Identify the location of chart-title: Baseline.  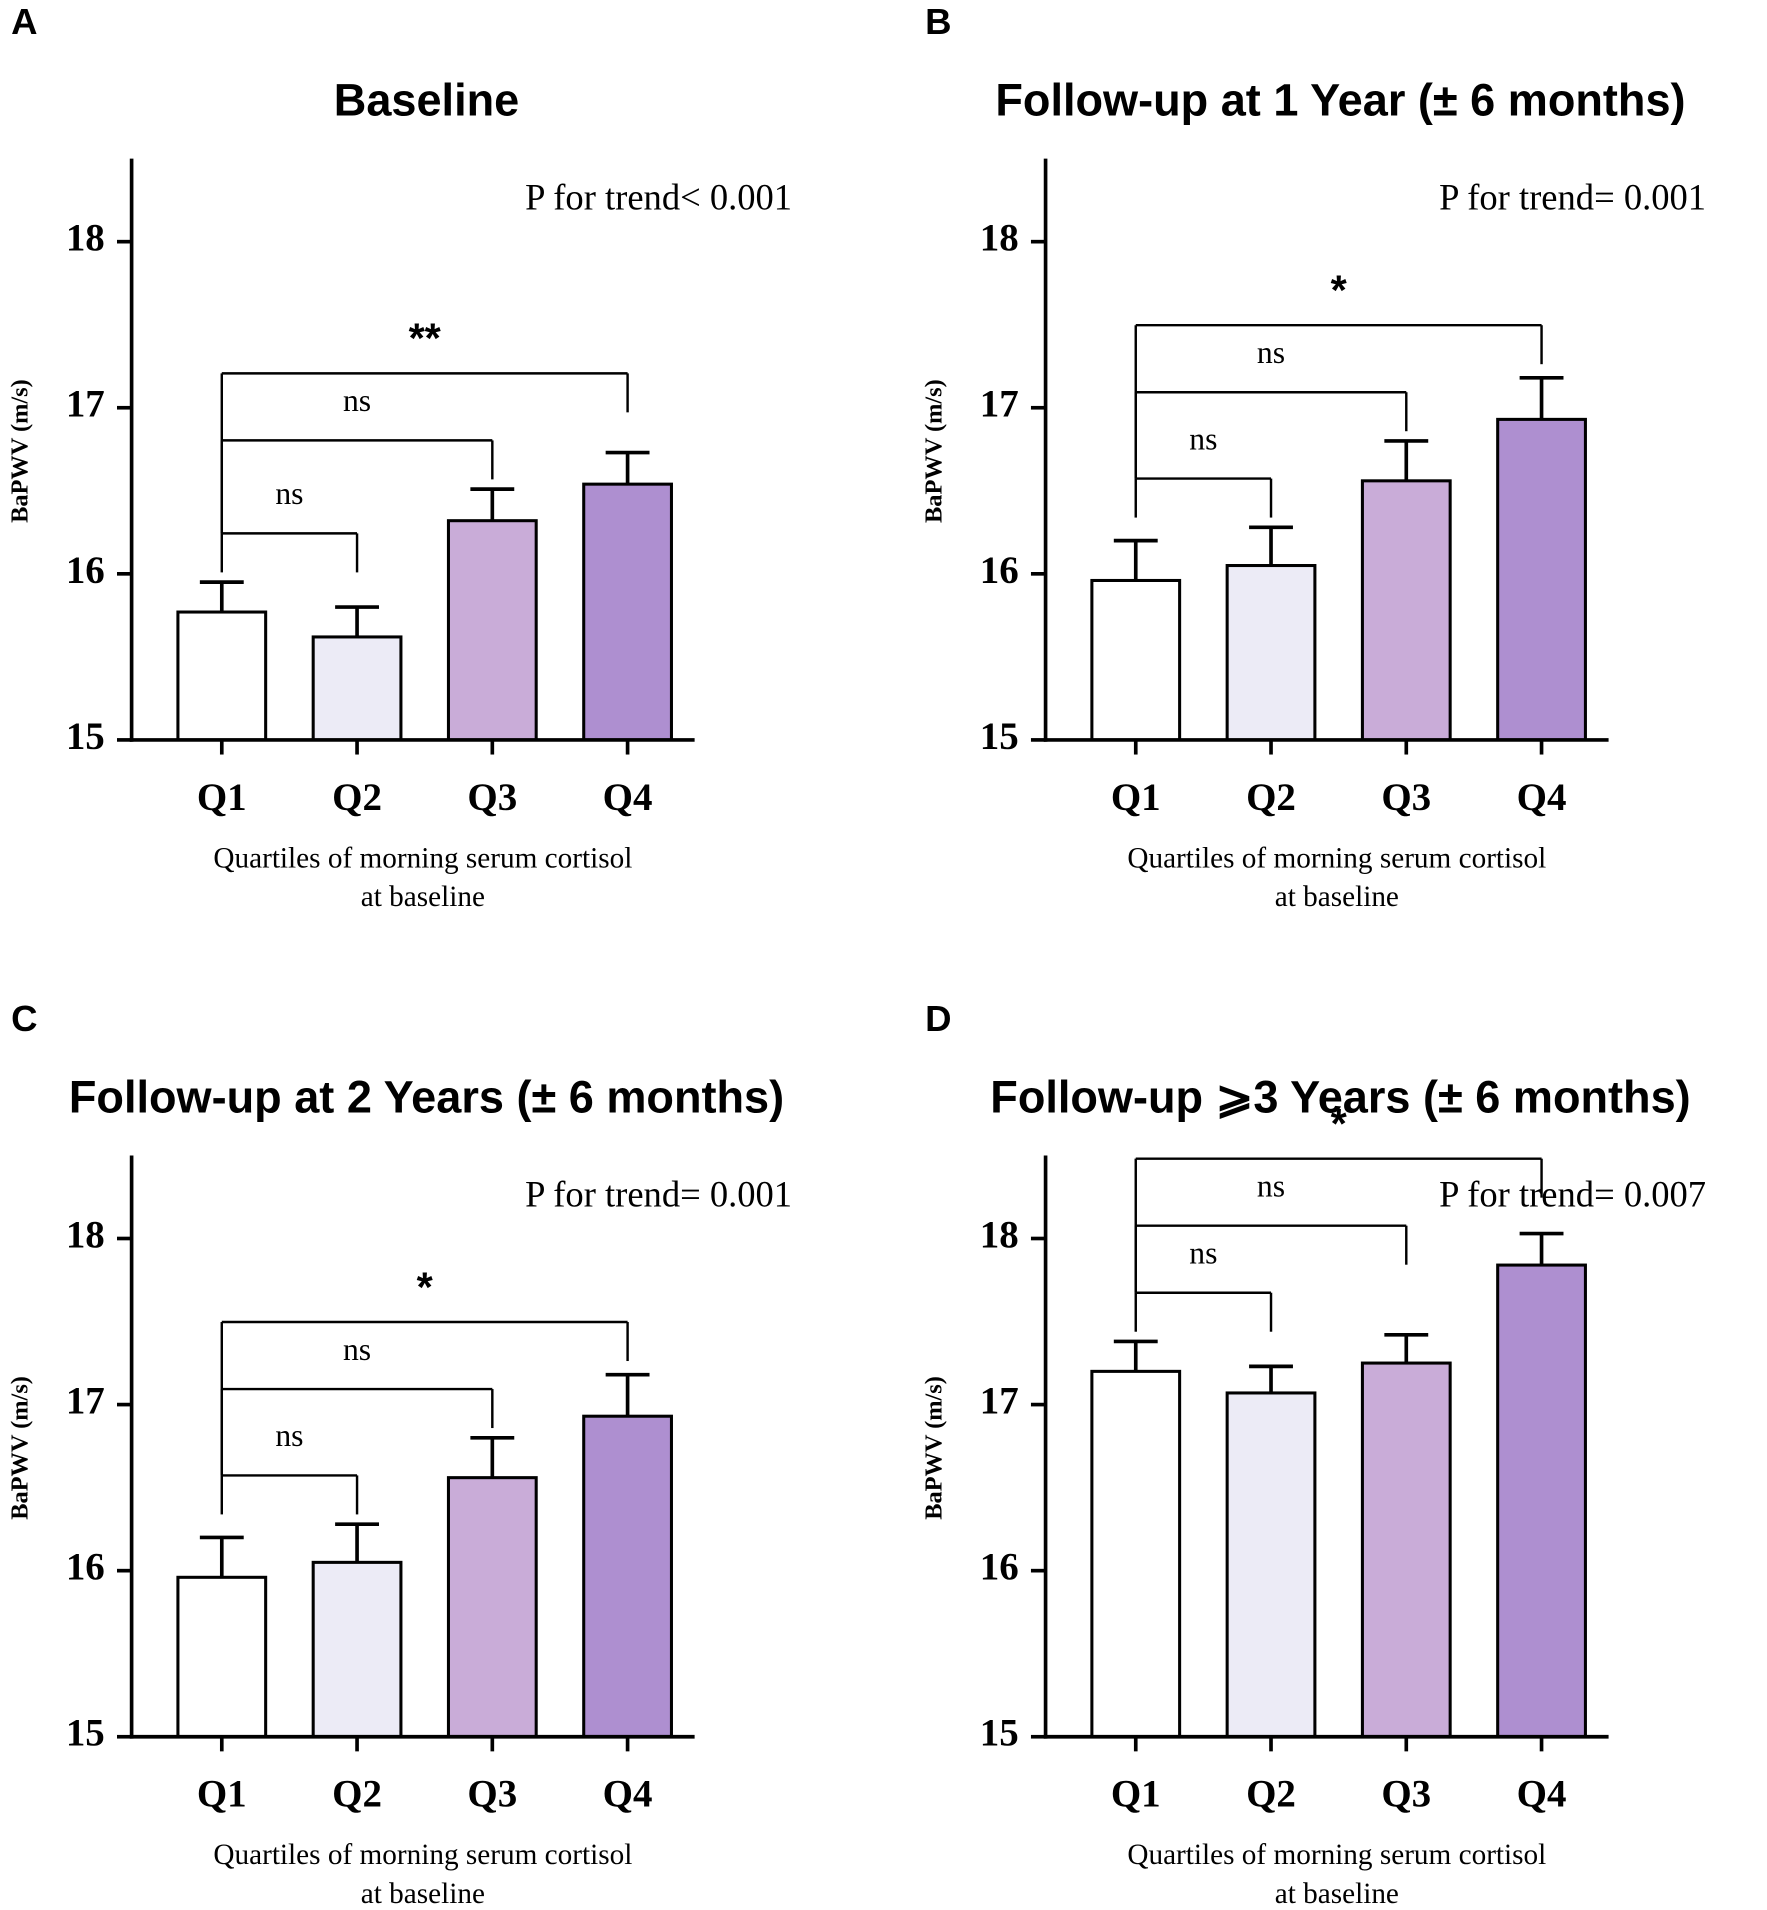
(426, 100).